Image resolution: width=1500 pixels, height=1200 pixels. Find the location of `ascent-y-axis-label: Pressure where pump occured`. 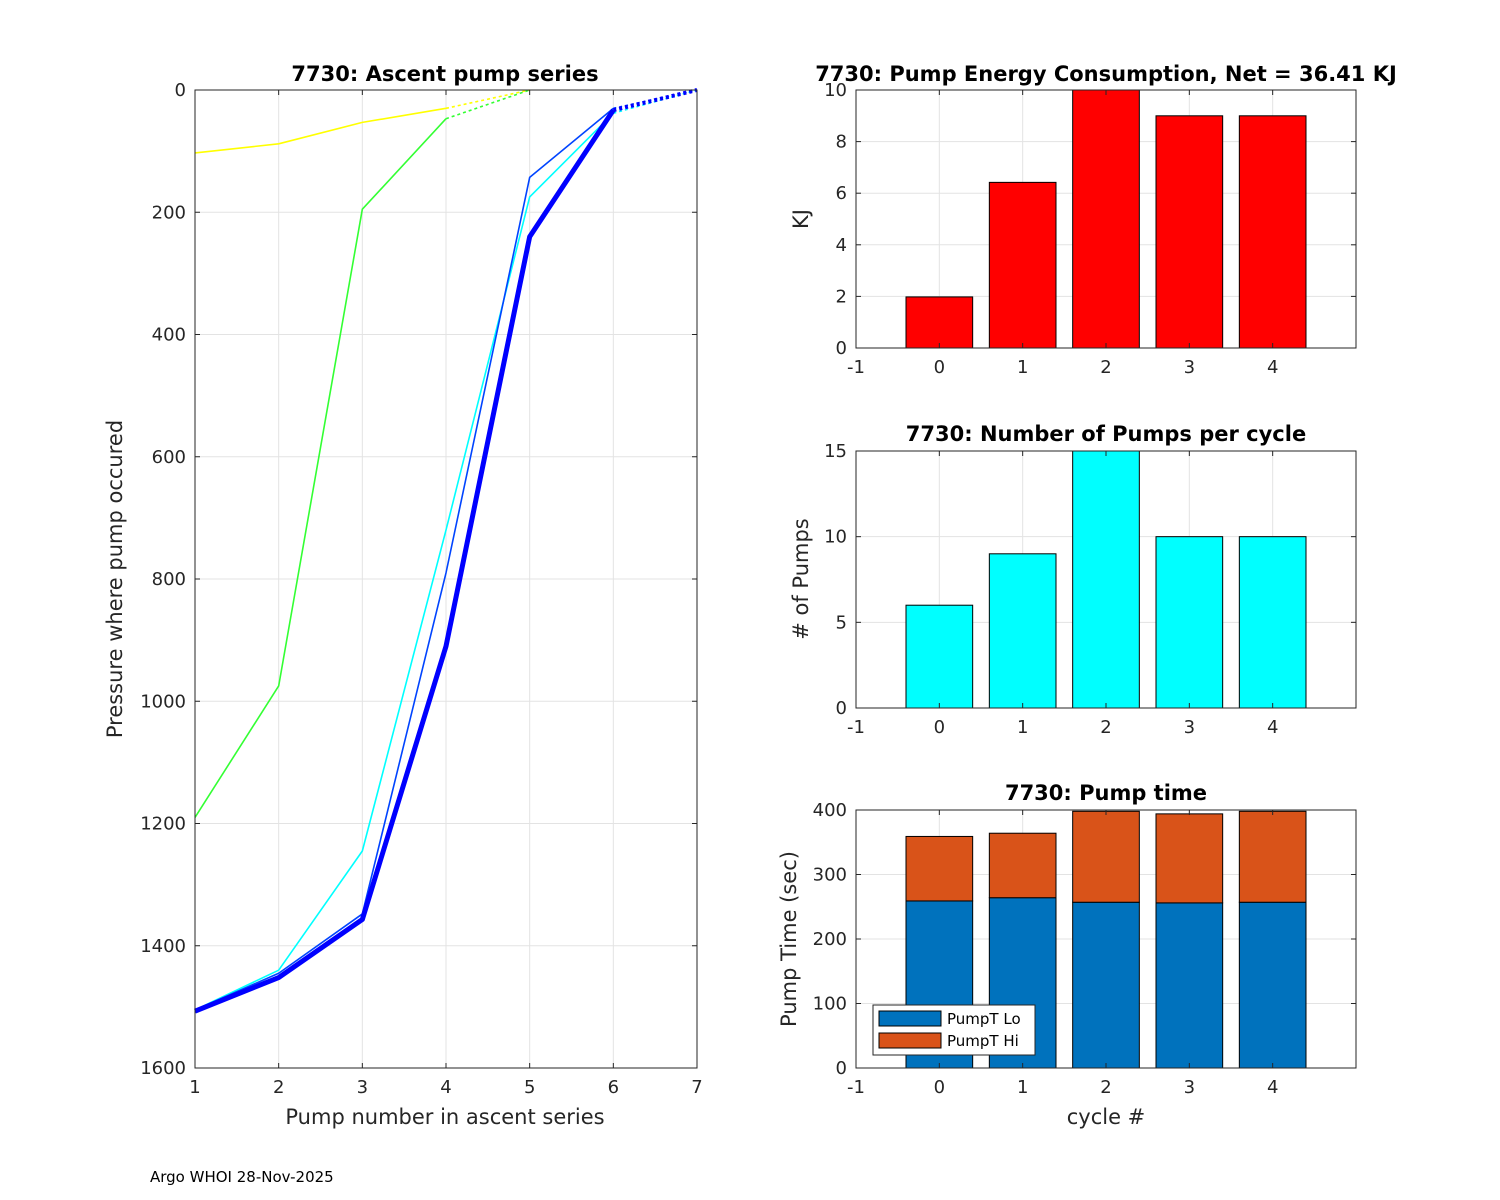

ascent-y-axis-label: Pressure where pump occured is located at coordinates (115, 579).